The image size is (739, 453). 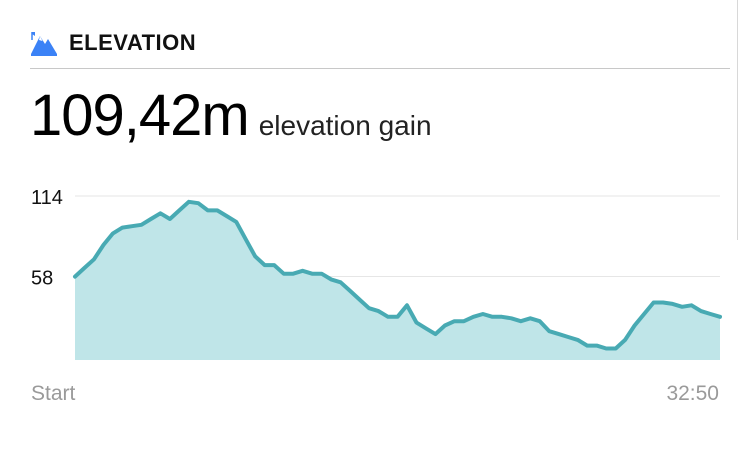 What do you see at coordinates (380, 68) in the screenshot?
I see `header-divider` at bounding box center [380, 68].